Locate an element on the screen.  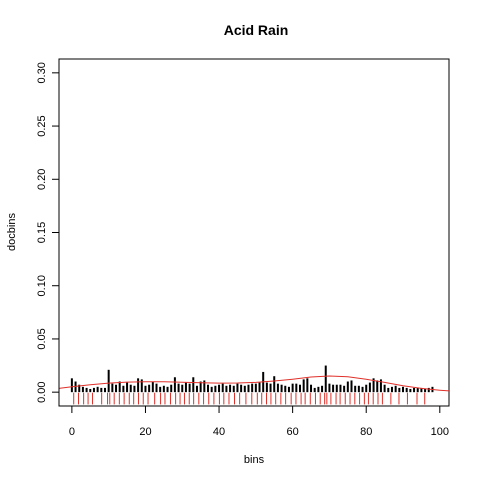
y-tick-label: 0.15 is located at coordinates (42, 232).